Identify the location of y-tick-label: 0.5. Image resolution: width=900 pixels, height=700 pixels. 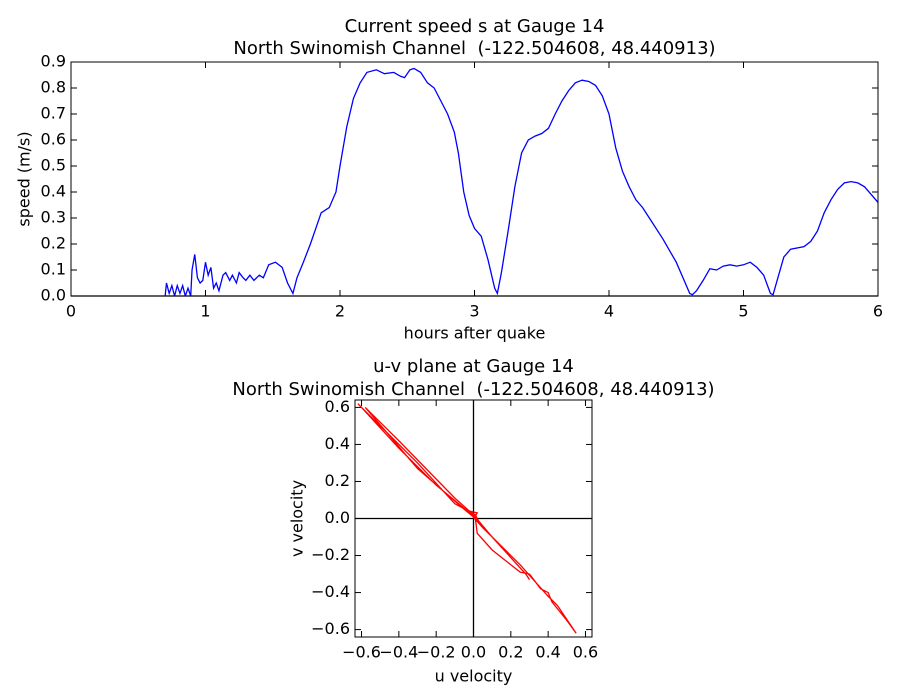
(53, 165).